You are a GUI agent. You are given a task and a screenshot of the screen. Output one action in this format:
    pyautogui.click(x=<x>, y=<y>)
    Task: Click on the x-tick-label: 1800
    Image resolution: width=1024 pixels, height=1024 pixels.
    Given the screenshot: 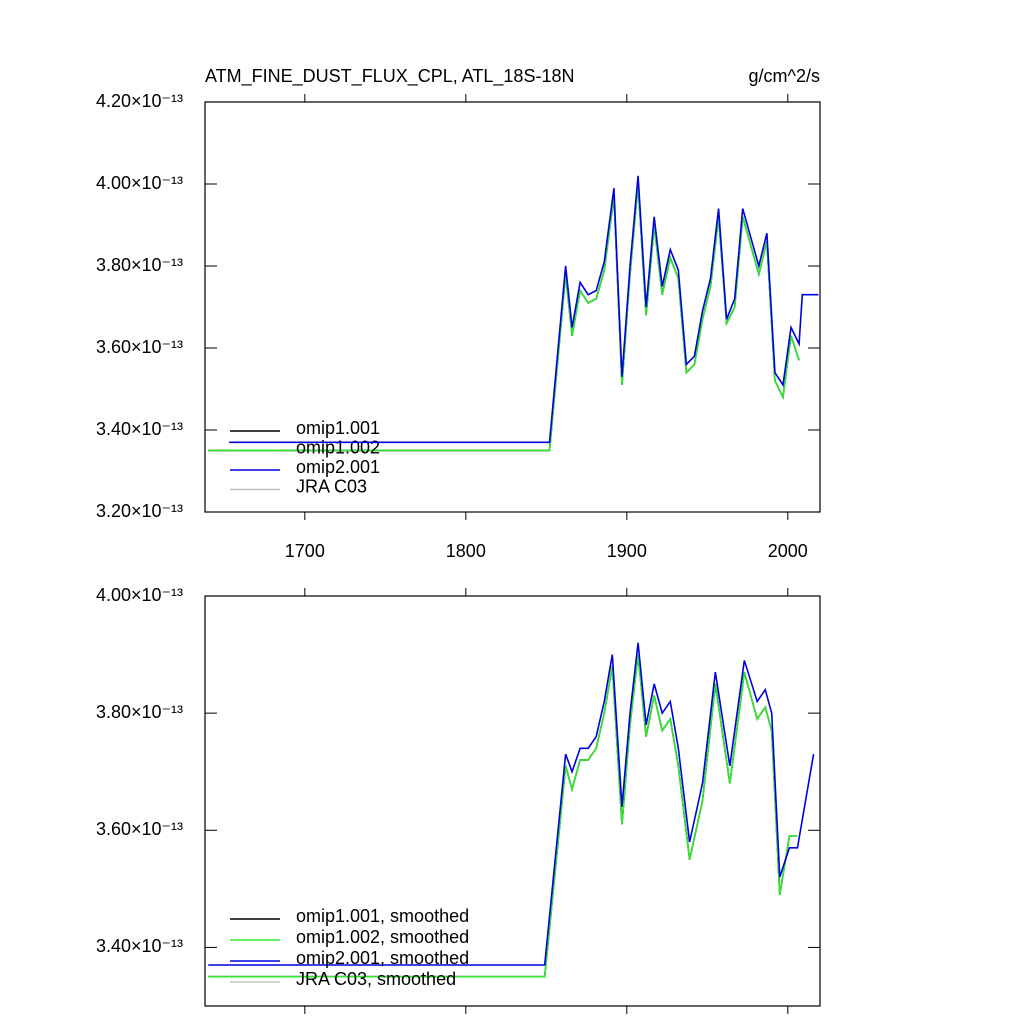 What is the action you would take?
    pyautogui.click(x=466, y=551)
    